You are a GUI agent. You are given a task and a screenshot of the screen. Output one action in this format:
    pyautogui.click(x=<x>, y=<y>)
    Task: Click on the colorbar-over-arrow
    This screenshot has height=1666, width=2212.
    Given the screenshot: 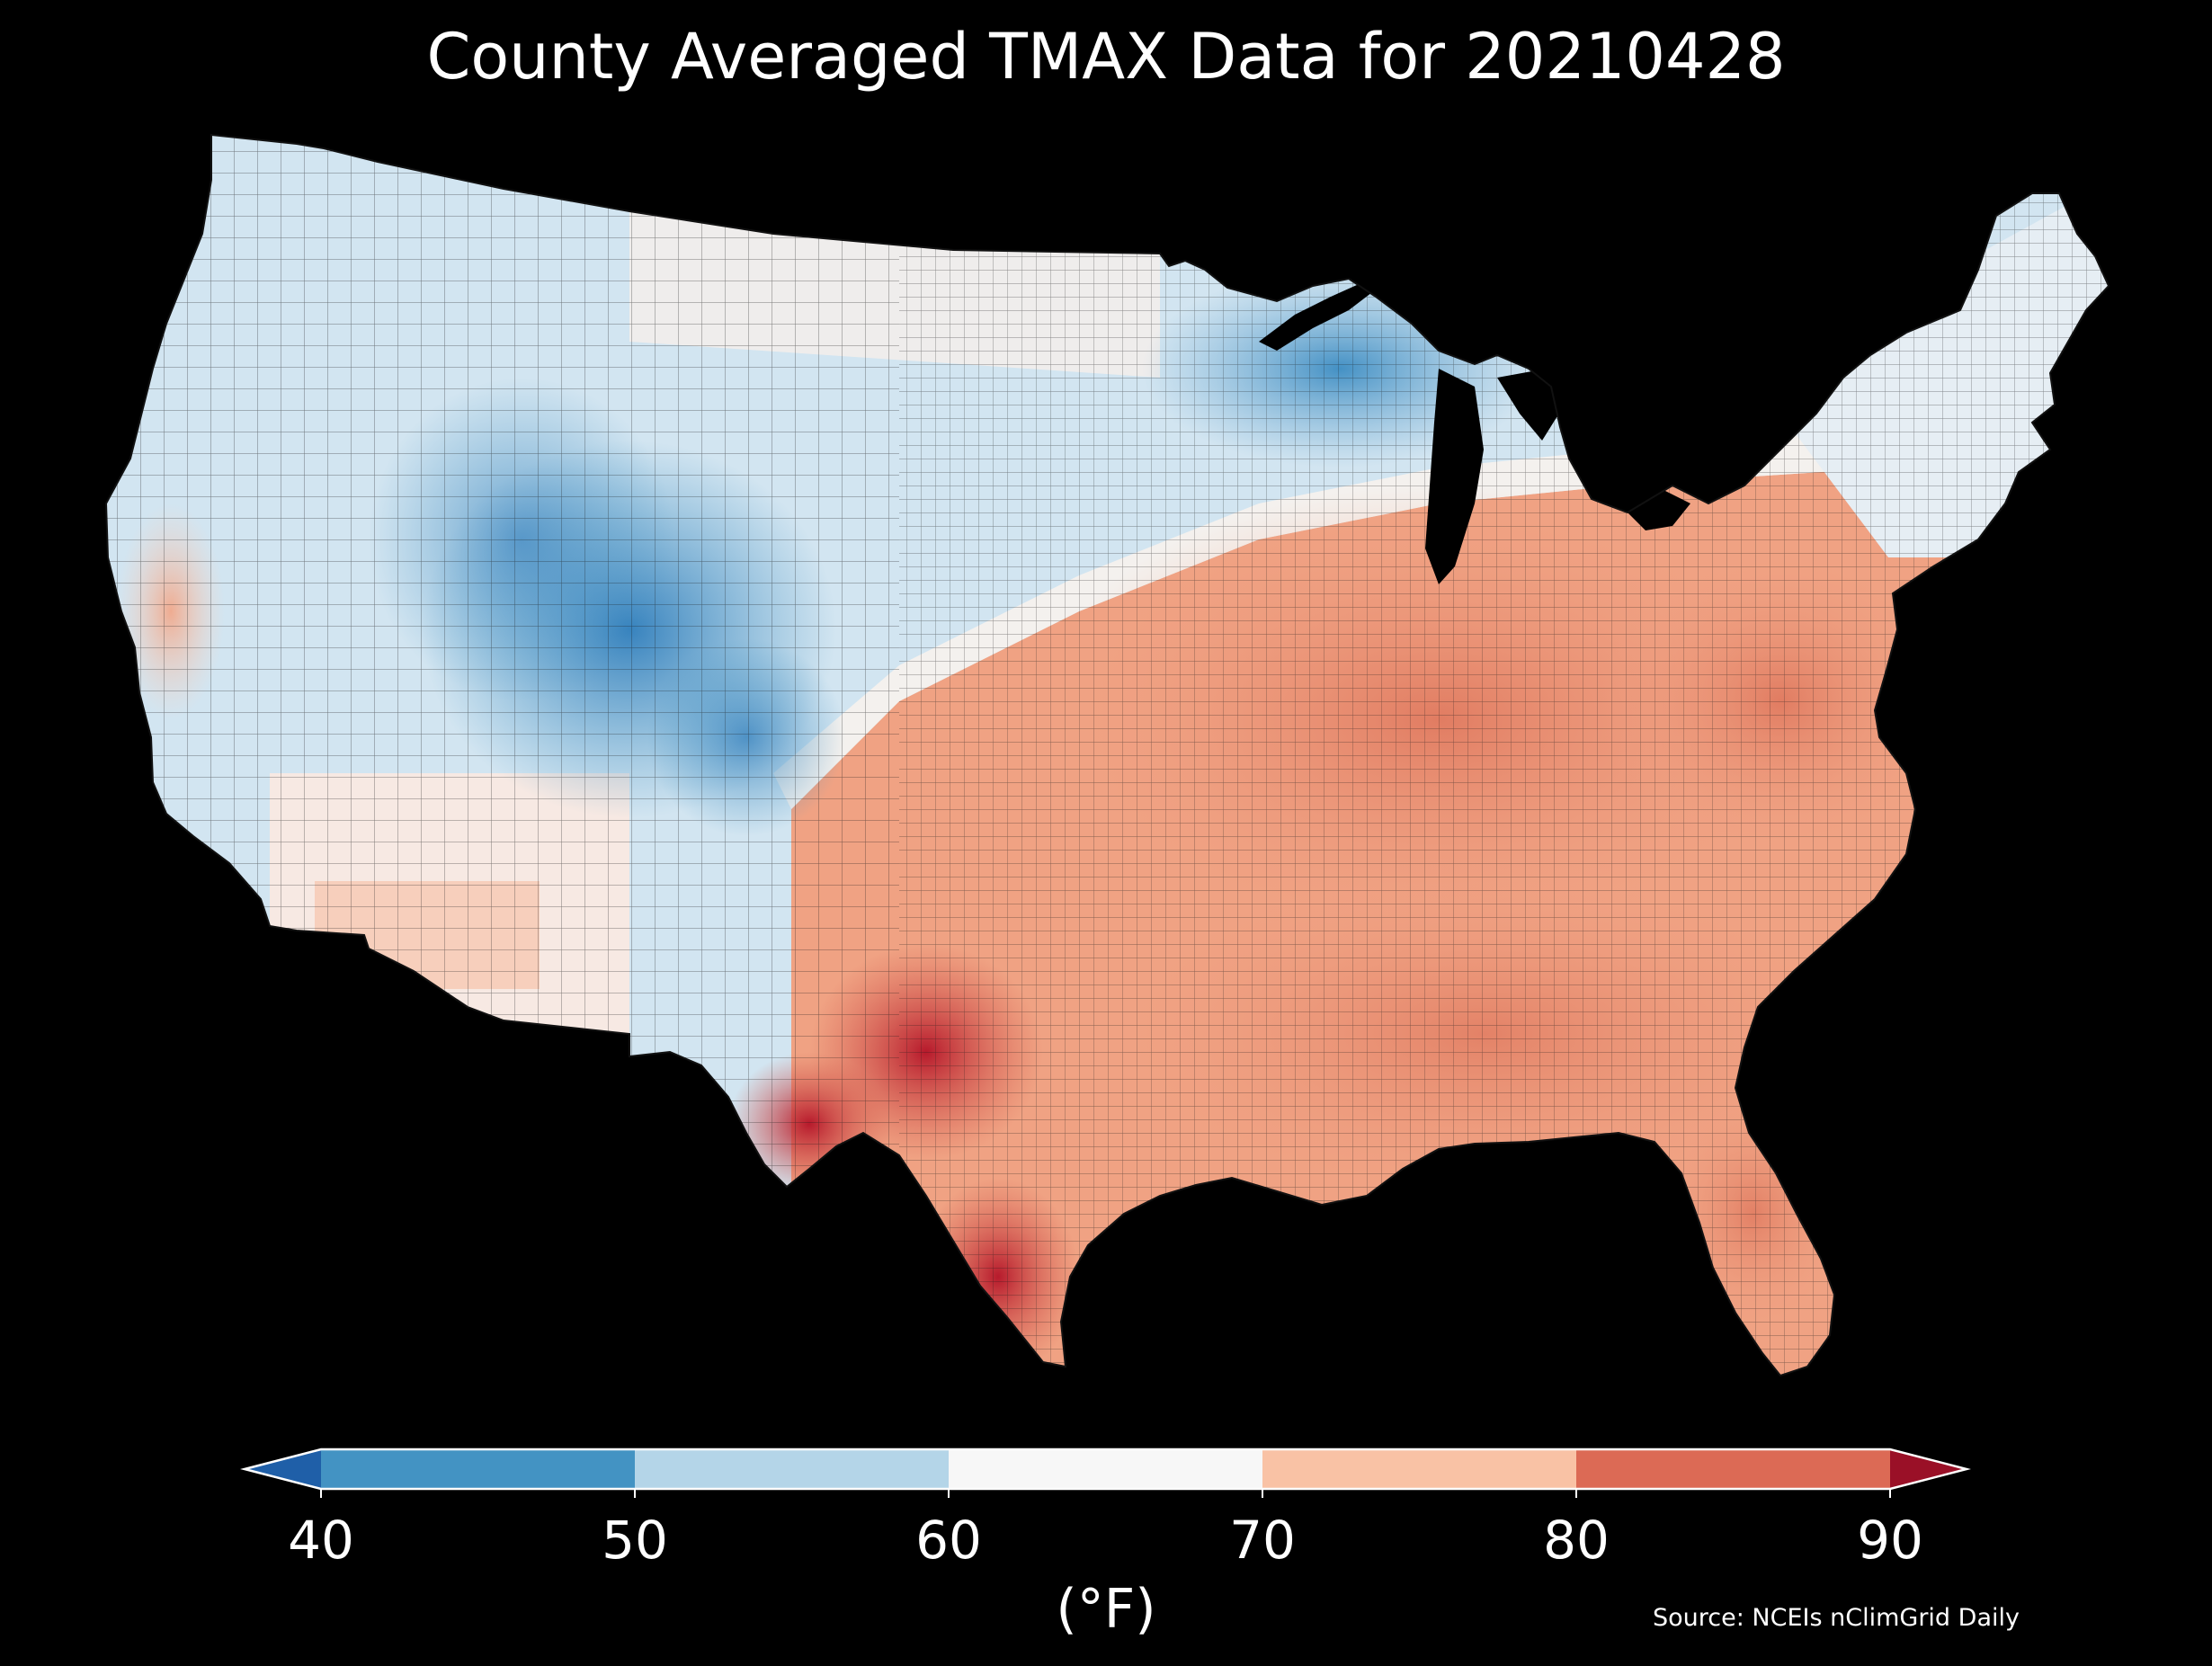 What is the action you would take?
    pyautogui.click(x=1928, y=1469)
    